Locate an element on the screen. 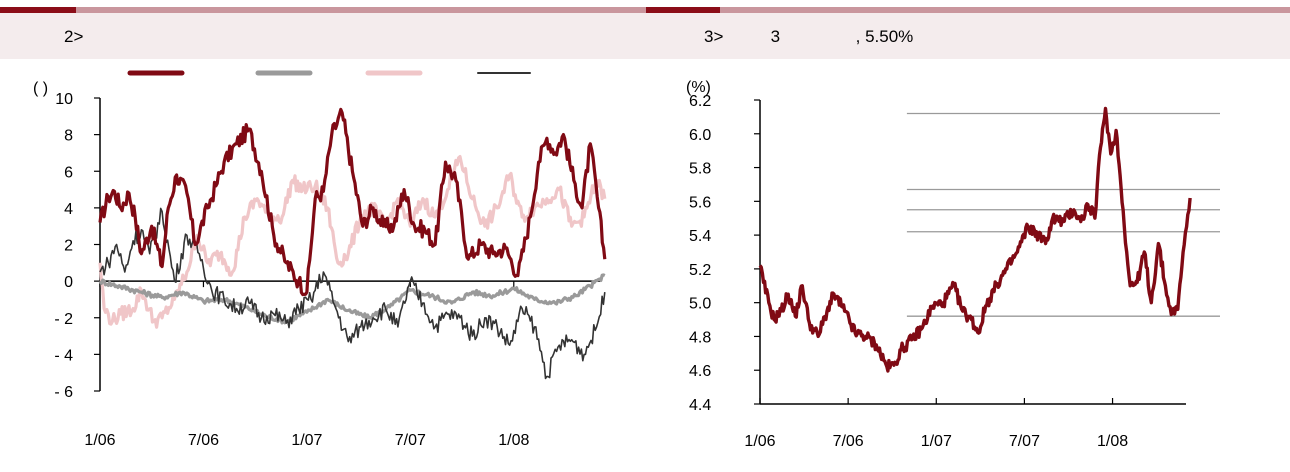 The image size is (1290, 472). chart-title: 3> 3 , 5.50% is located at coordinates (809, 36).